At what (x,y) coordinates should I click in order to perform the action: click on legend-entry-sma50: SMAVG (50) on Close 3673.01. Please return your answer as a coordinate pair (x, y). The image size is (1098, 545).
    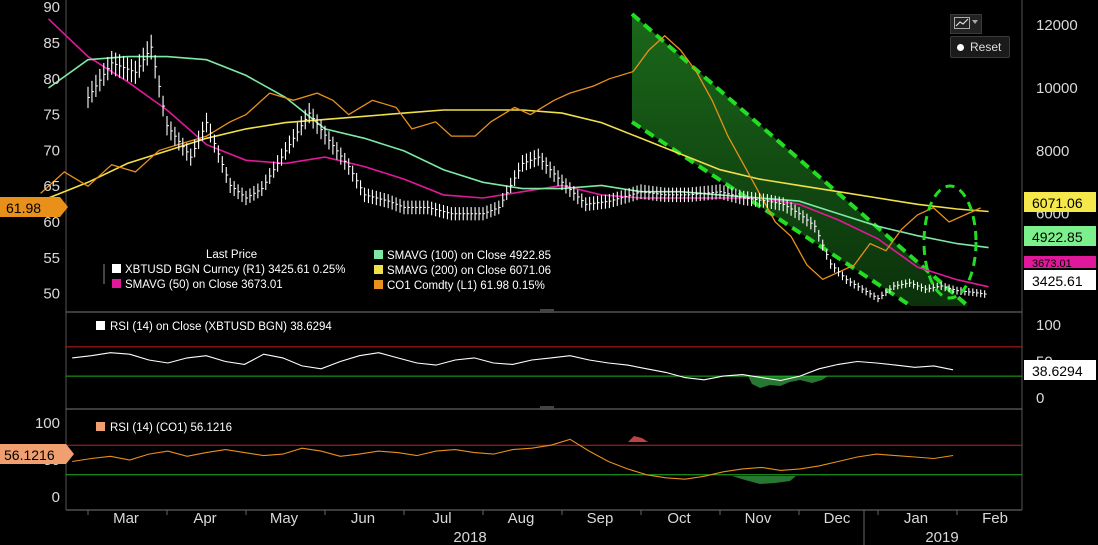
    Looking at the image, I should click on (204, 285).